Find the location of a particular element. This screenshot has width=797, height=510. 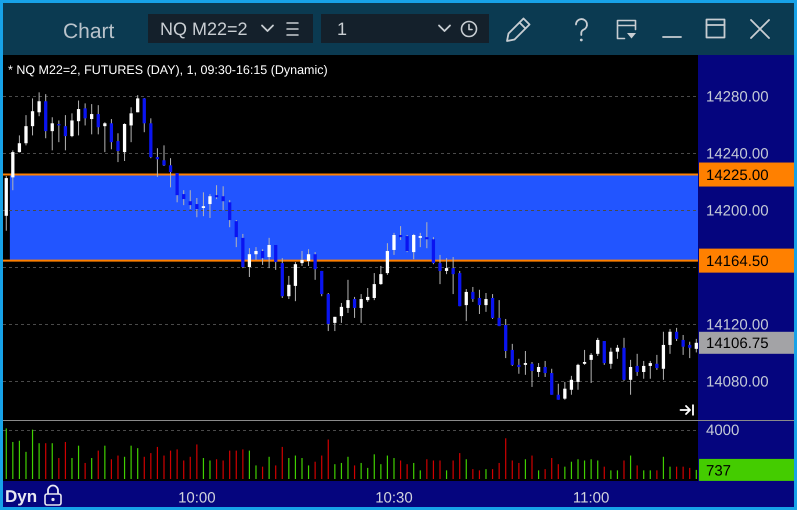

ref-line-label: 14164.50 is located at coordinates (737, 261).